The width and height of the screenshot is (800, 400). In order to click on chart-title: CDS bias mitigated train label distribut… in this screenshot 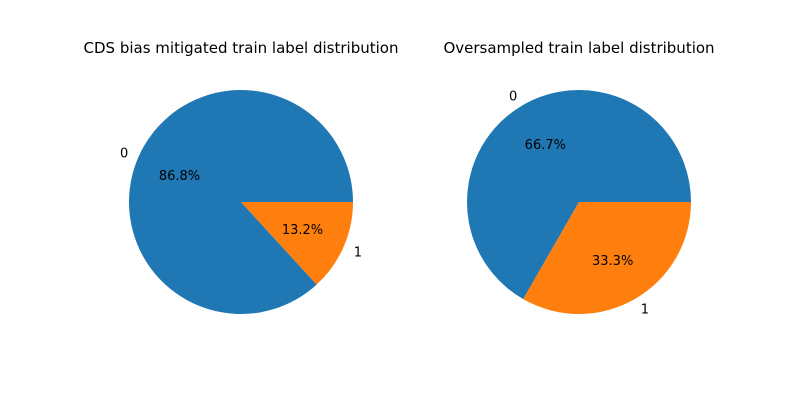, I will do `click(241, 48)`.